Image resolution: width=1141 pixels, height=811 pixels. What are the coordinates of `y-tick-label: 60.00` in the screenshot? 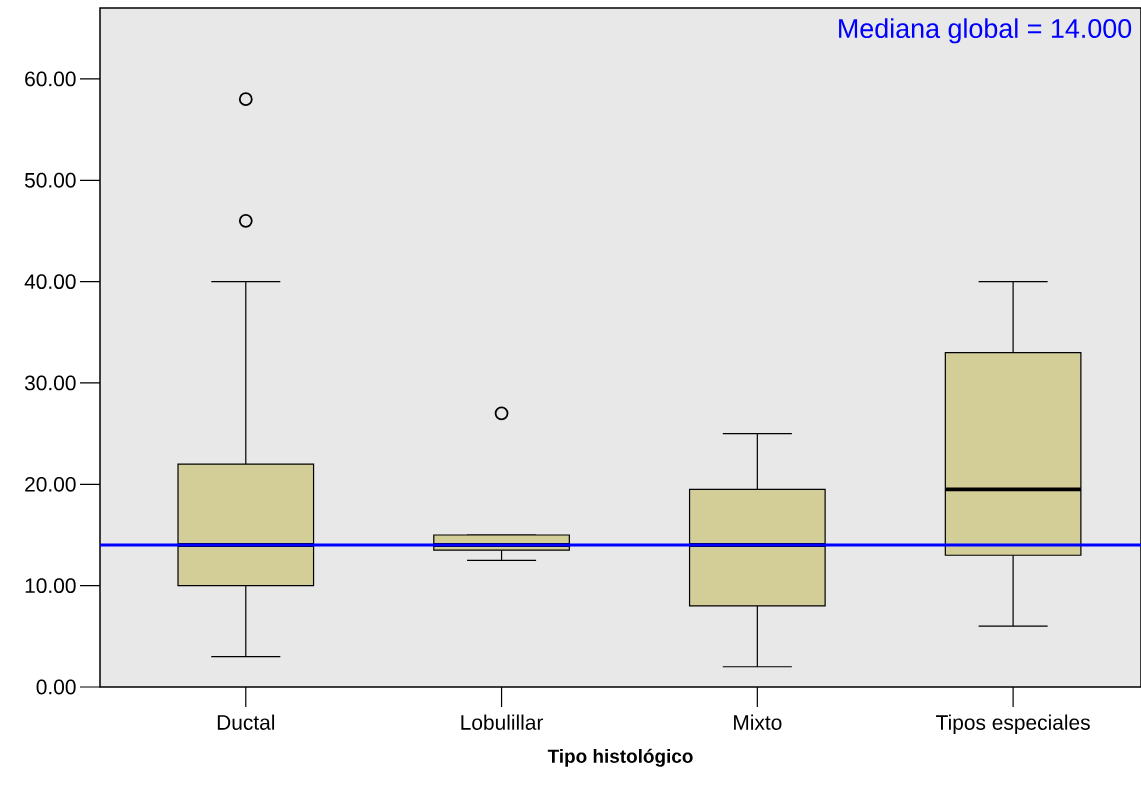 It's located at (50, 79).